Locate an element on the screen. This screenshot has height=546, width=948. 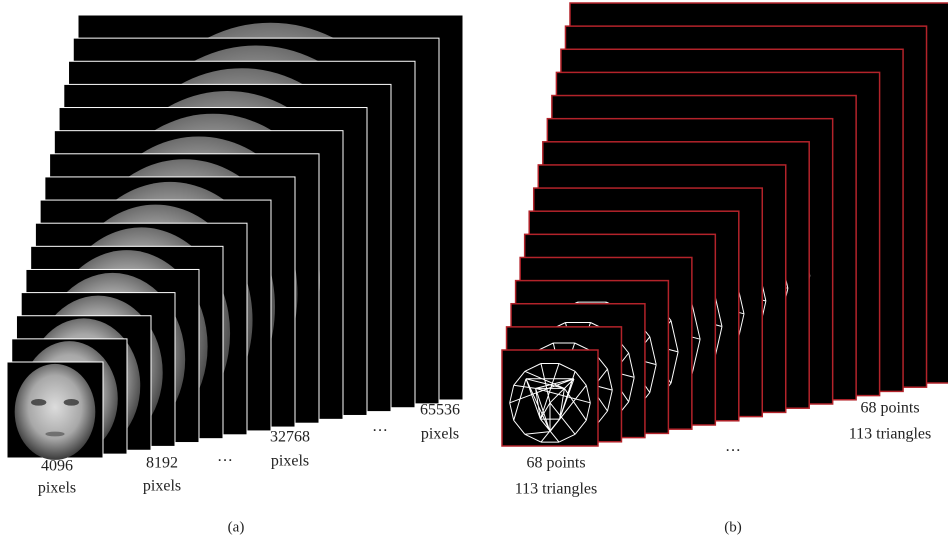
panel-caption: (a) is located at coordinates (236, 527).